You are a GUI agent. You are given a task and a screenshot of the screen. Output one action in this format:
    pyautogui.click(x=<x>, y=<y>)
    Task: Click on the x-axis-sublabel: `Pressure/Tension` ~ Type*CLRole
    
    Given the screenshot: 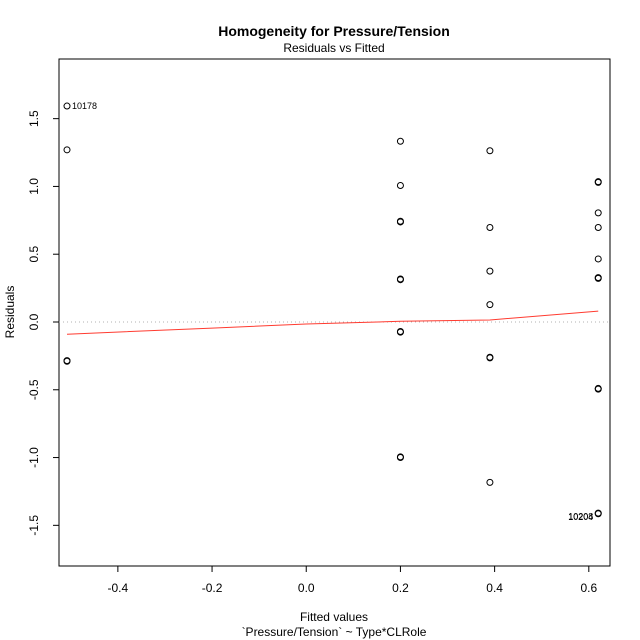 What is the action you would take?
    pyautogui.click(x=334, y=632)
    